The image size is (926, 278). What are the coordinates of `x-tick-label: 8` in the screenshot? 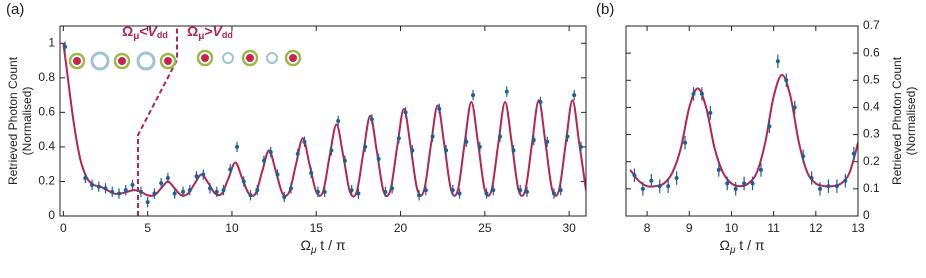 It's located at (647, 228).